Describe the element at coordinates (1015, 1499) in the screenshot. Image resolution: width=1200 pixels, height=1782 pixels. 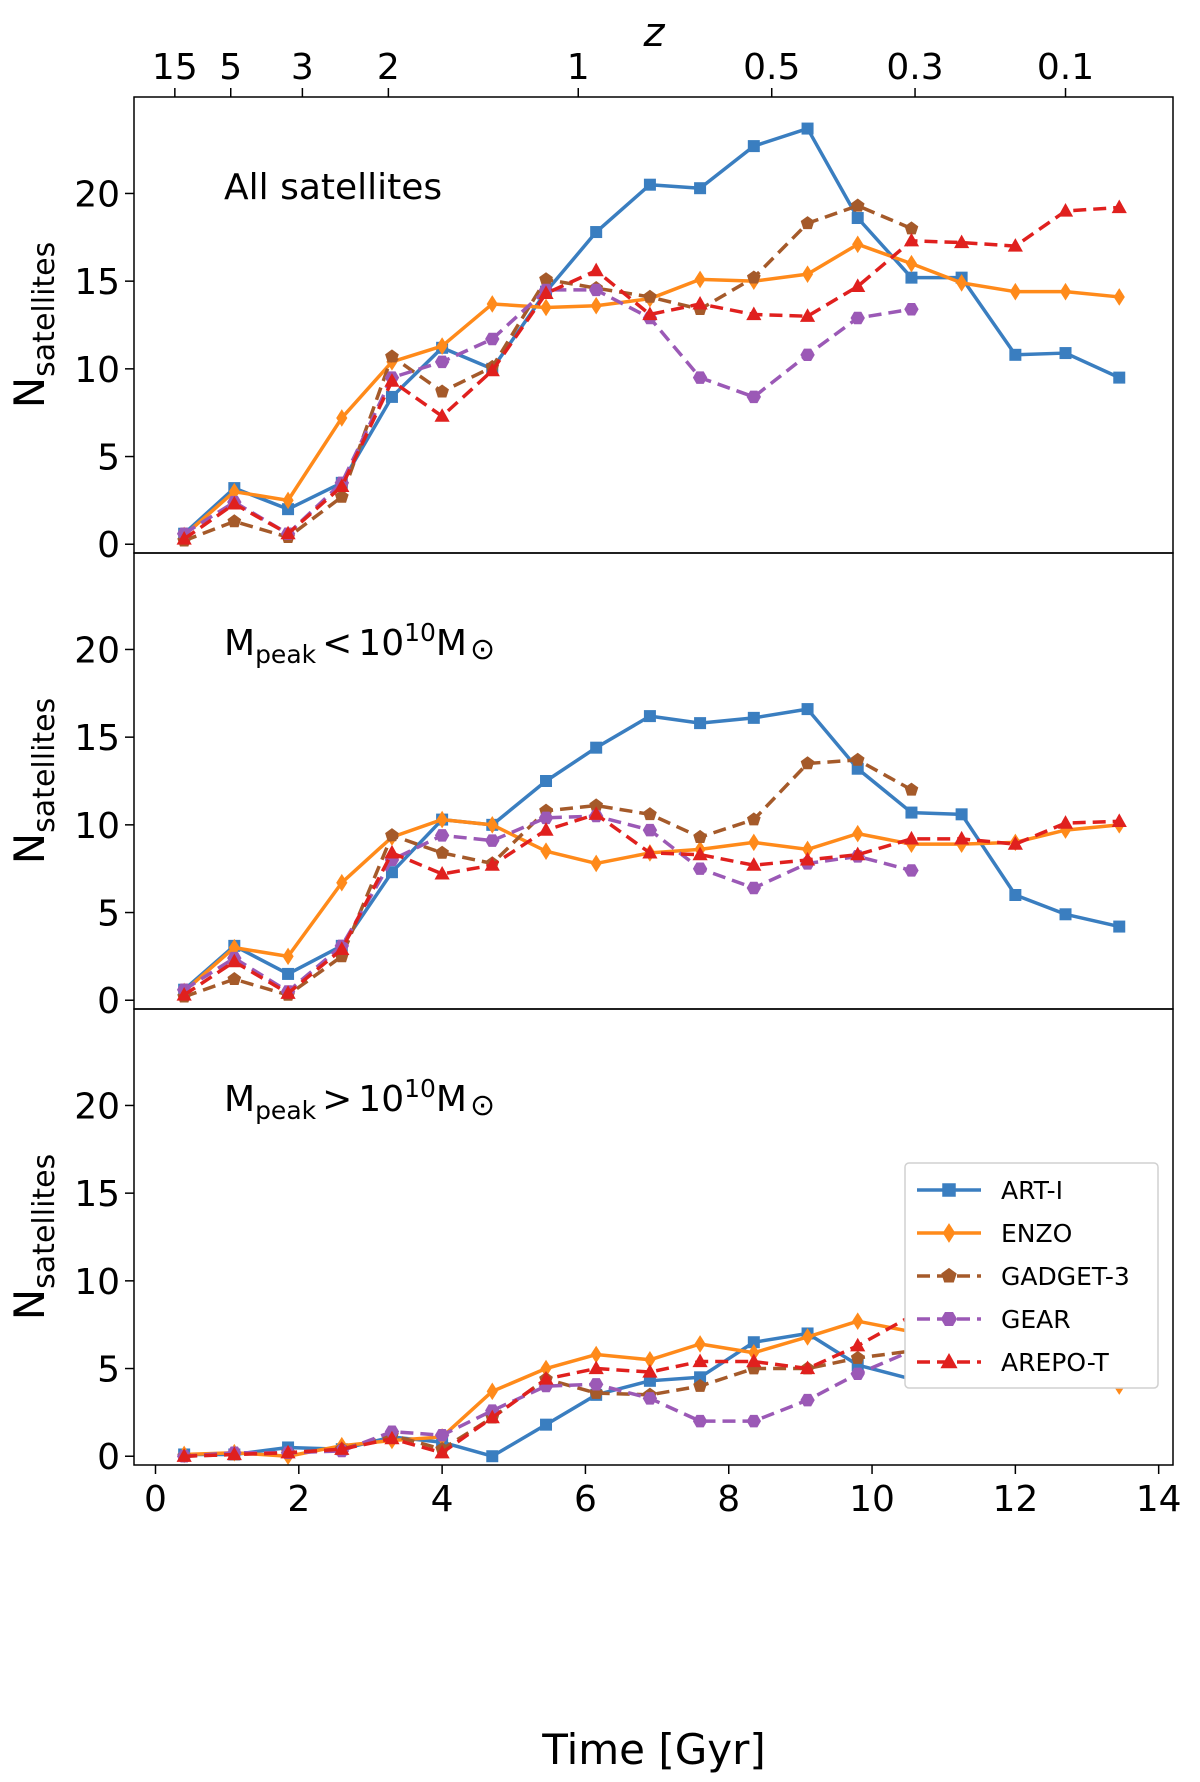
I see `x-tick-label: 12` at that location.